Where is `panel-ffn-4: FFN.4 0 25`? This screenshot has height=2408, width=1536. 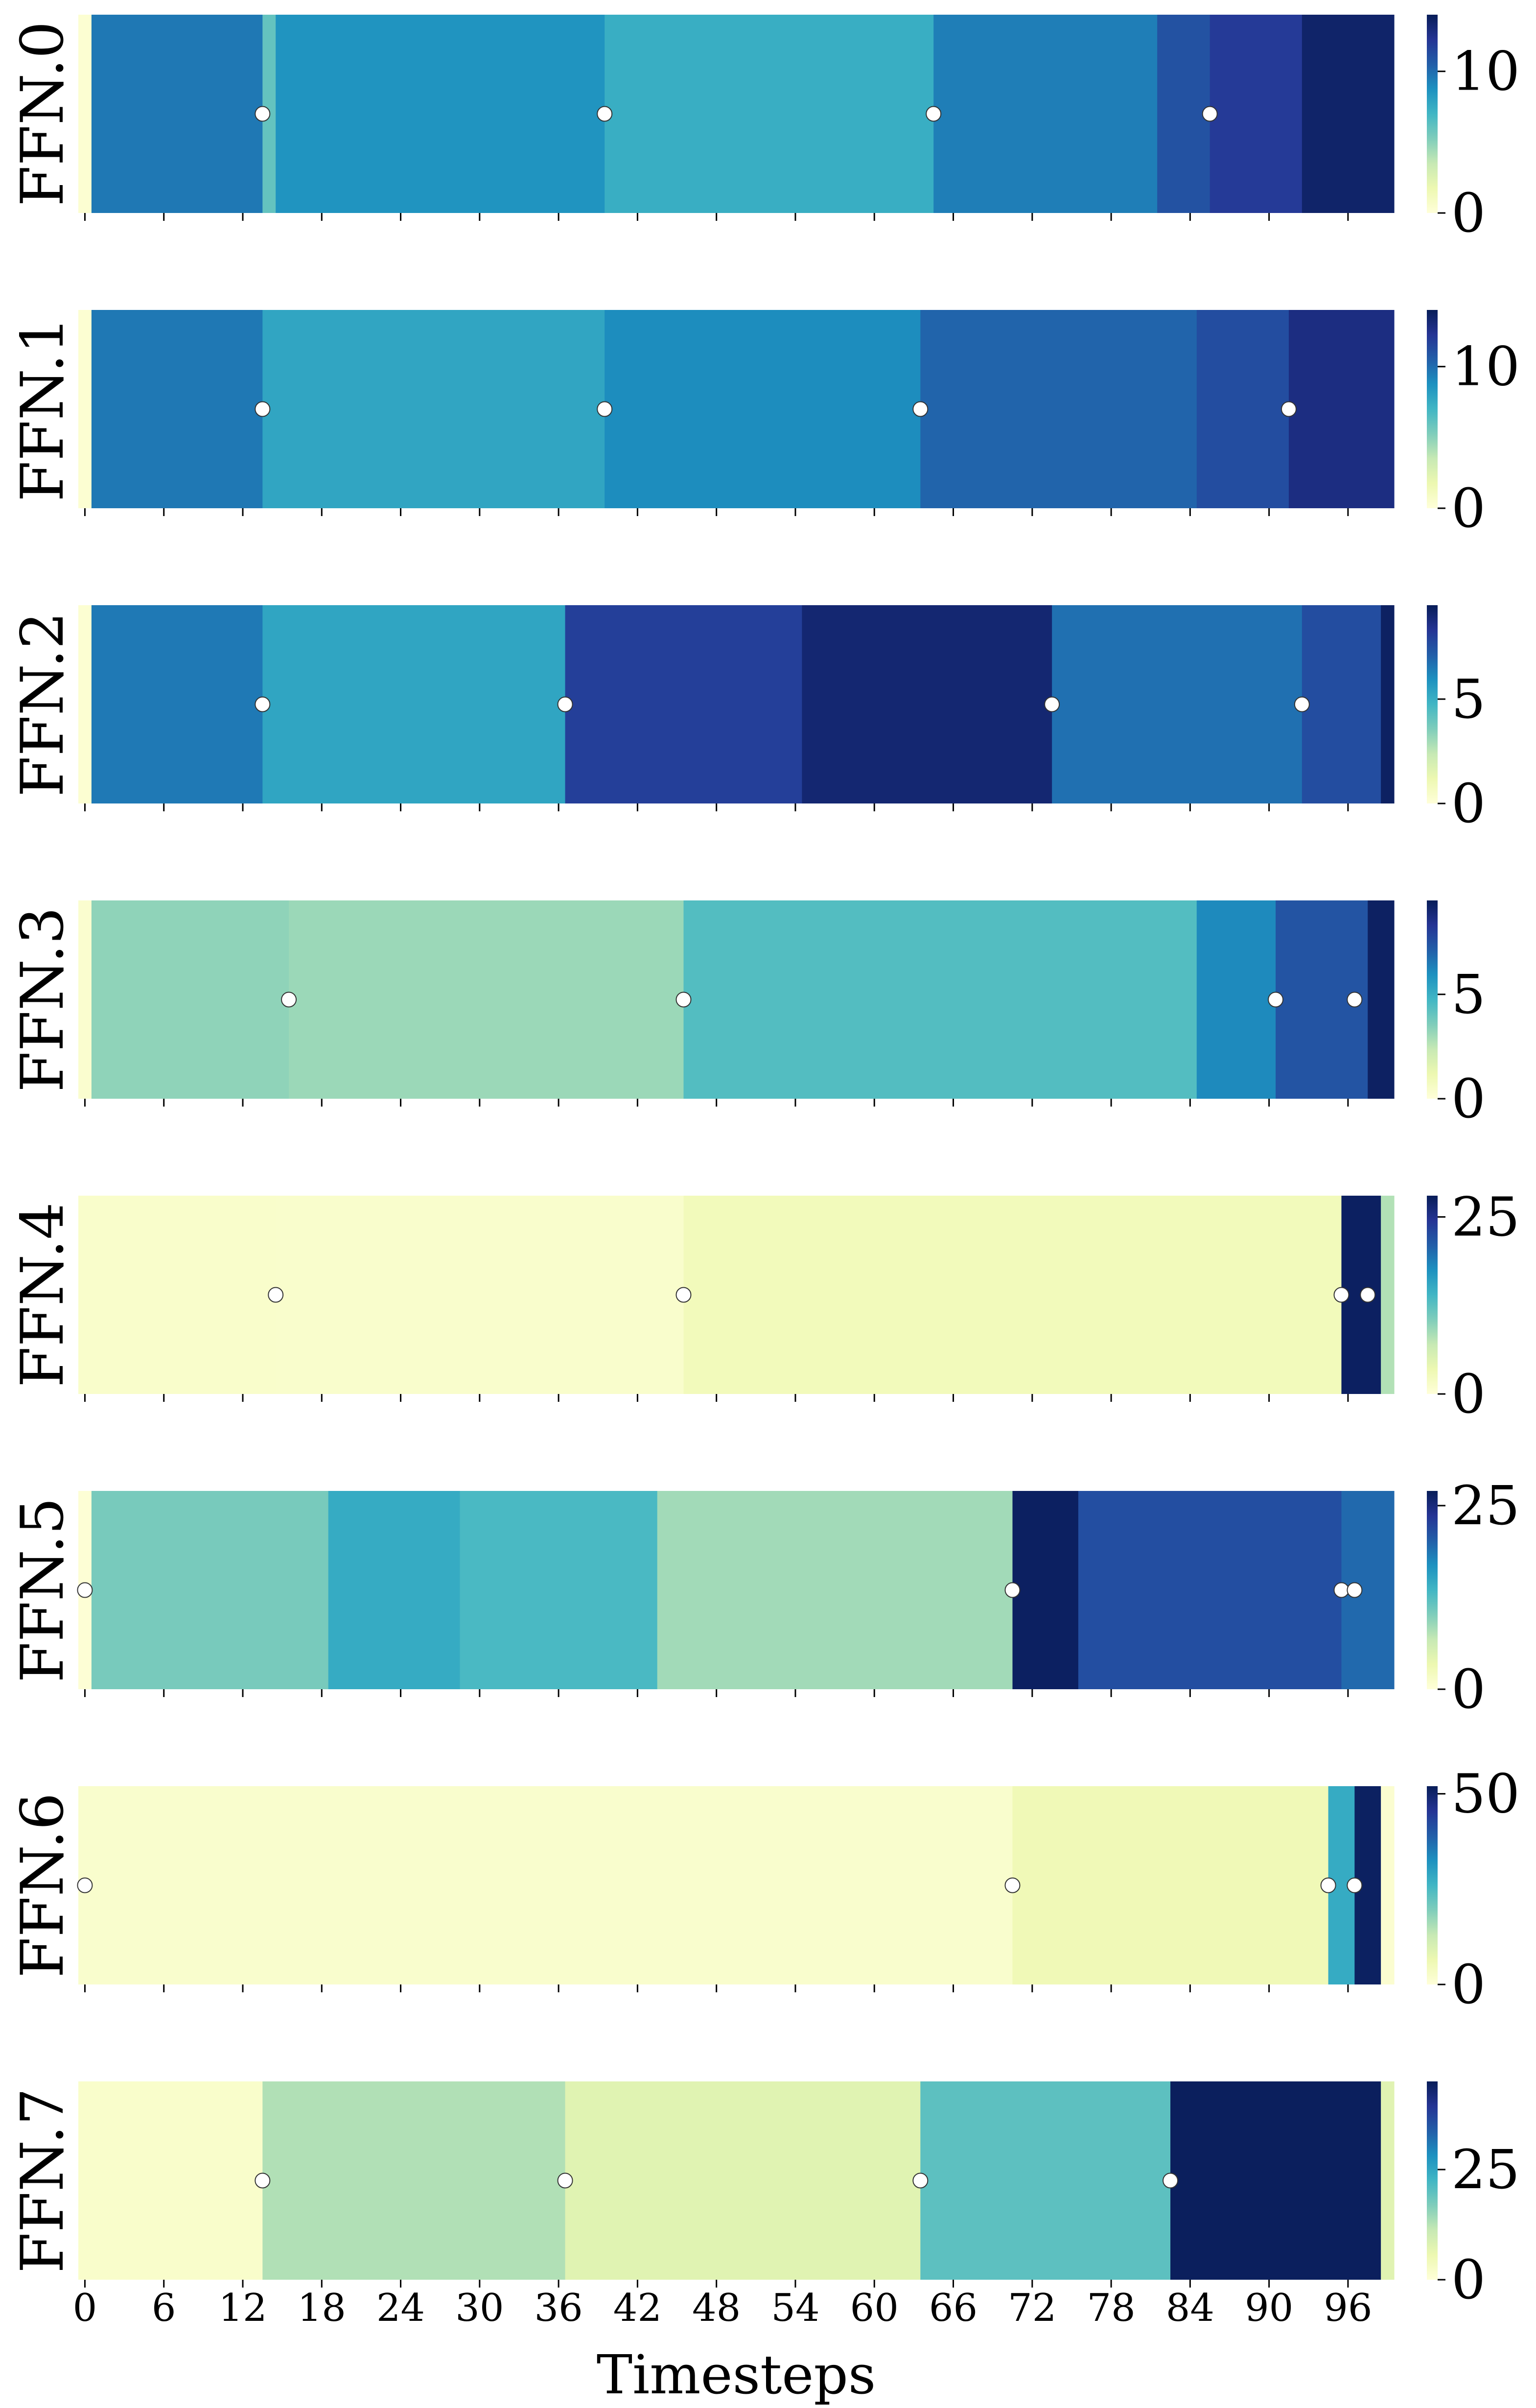 panel-ffn-4: FFN.4 0 25 is located at coordinates (764, 1305).